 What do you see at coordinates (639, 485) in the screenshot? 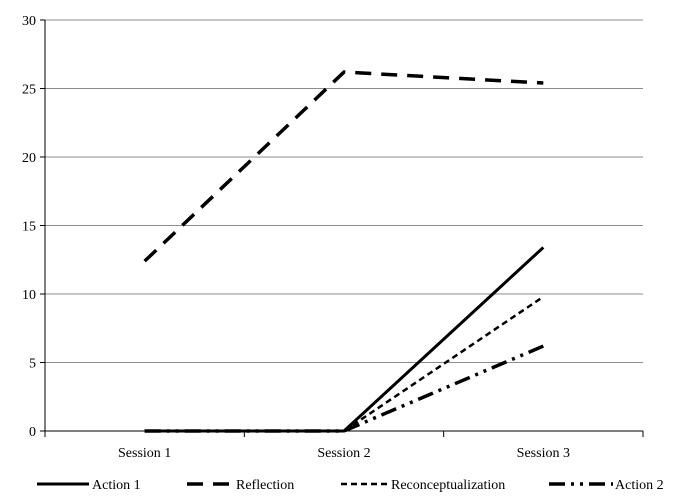
I see `legend-label: Action 2` at bounding box center [639, 485].